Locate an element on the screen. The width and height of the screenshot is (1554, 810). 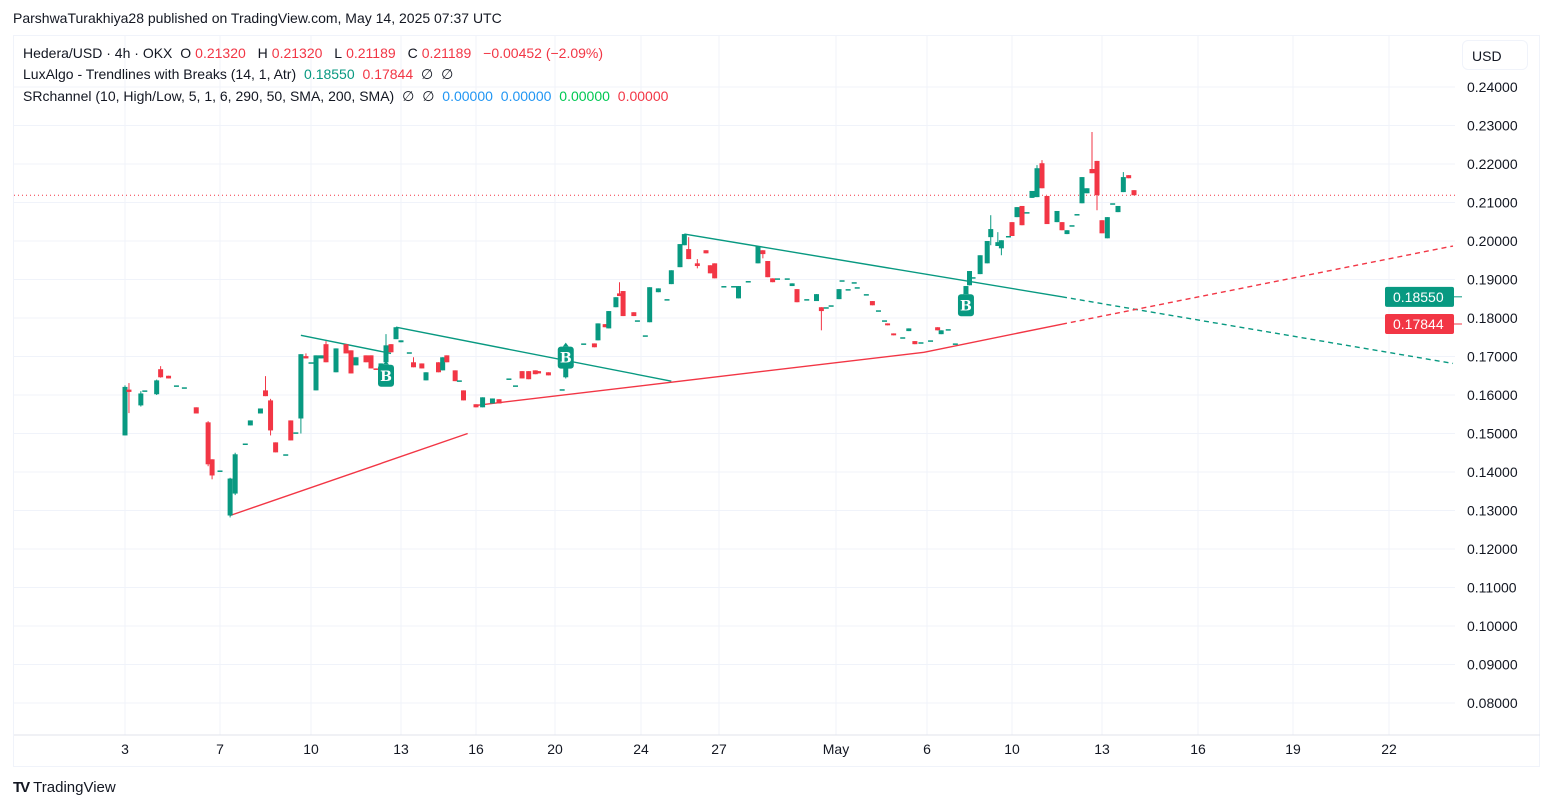
tradingview-logo: TV TradingView is located at coordinates (64, 787).